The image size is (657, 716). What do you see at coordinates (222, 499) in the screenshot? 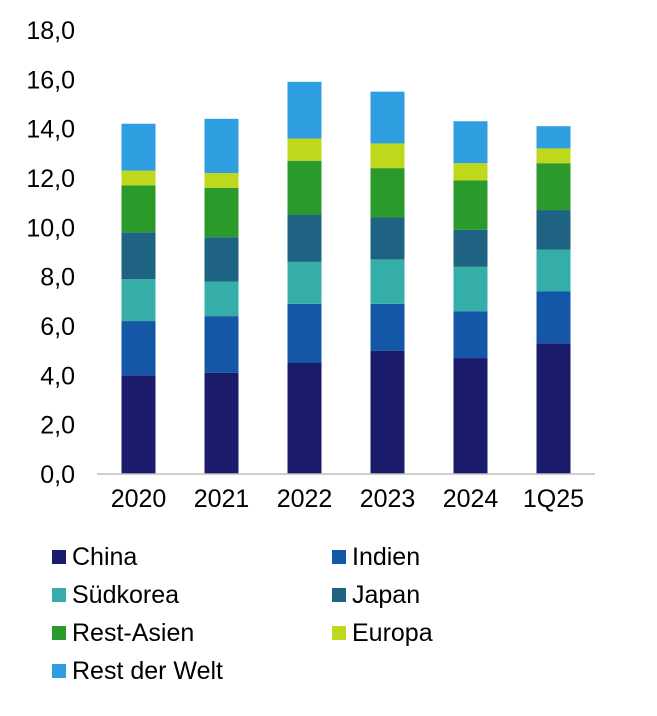
I see `x-tick-label: 2021` at bounding box center [222, 499].